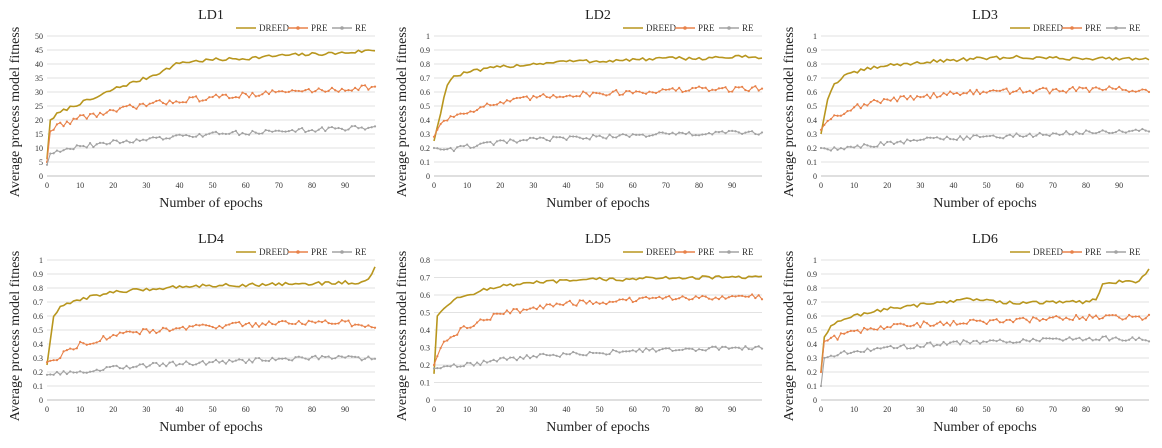  Describe the element at coordinates (812, 330) in the screenshot. I see `y-tick-label: 0.5` at that location.